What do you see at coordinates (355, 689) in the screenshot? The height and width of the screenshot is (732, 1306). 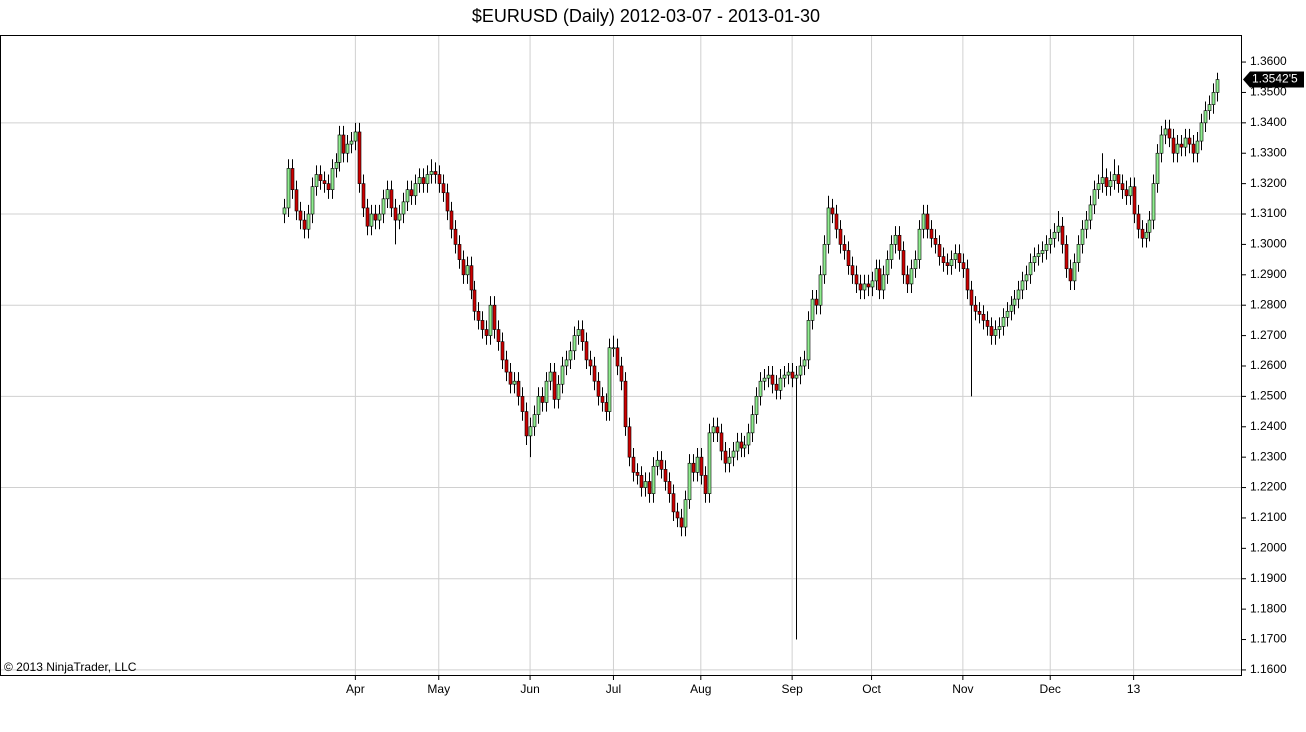 I see `x-tick-label: Apr` at bounding box center [355, 689].